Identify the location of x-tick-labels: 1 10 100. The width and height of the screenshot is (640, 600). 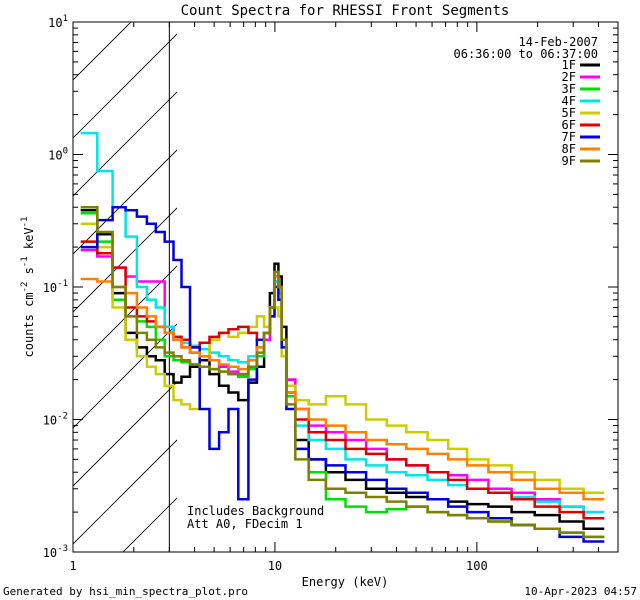
(278, 566).